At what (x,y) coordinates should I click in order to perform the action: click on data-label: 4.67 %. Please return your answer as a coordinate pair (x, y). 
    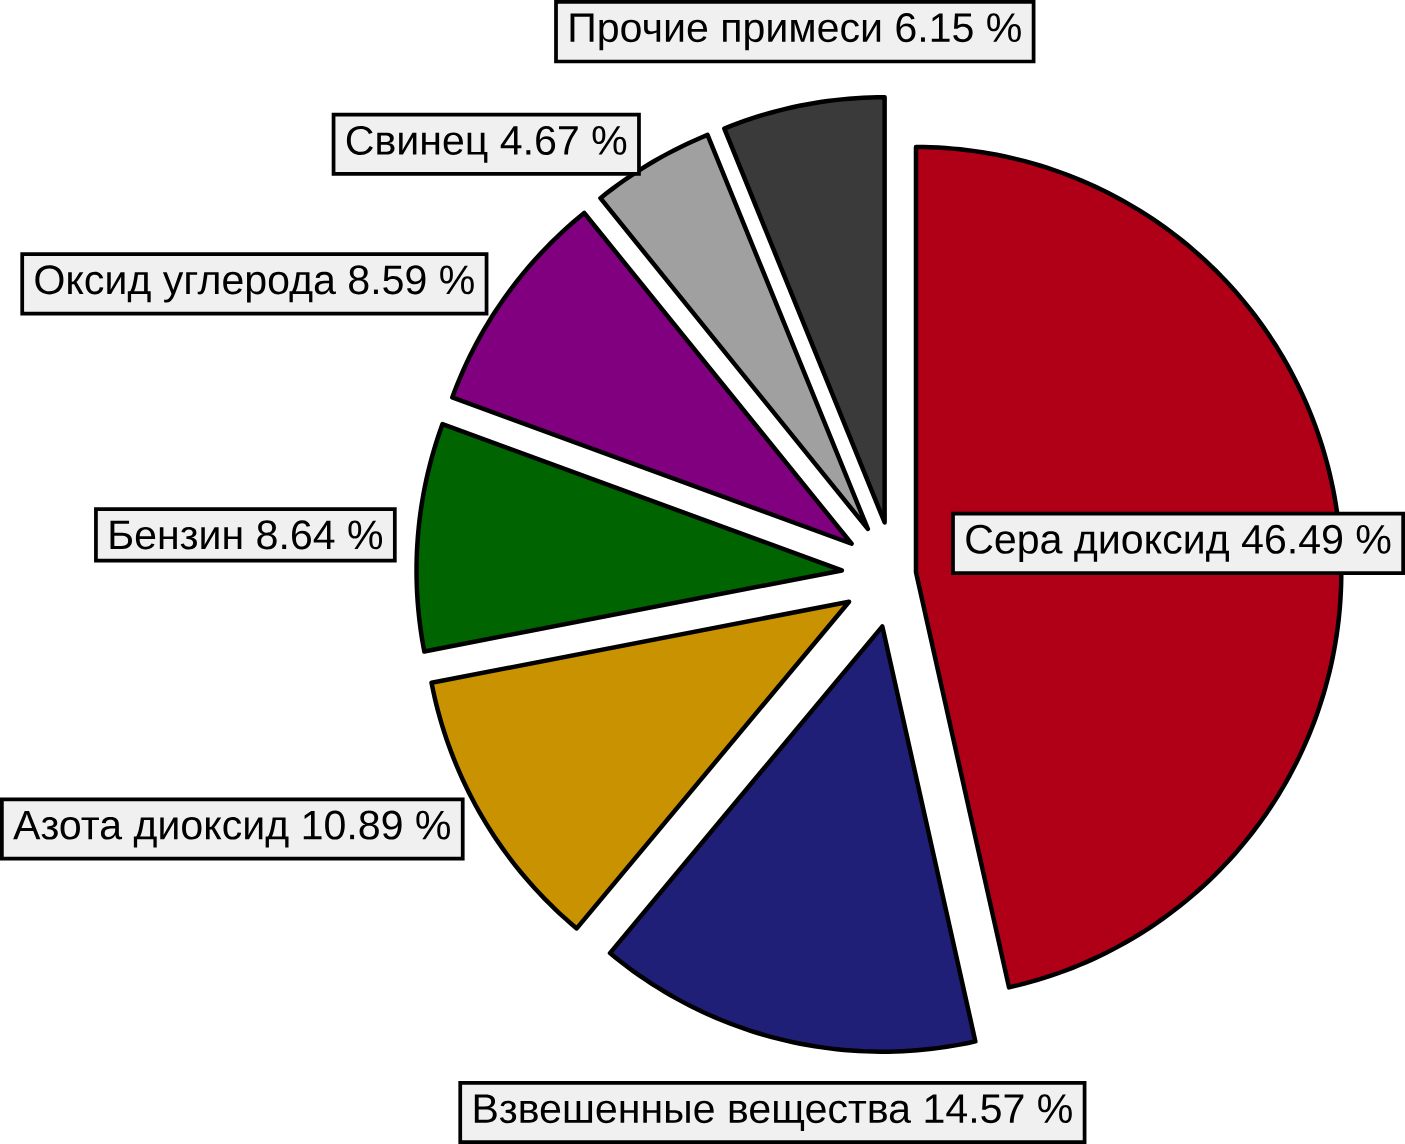
    Looking at the image, I should click on (563, 140).